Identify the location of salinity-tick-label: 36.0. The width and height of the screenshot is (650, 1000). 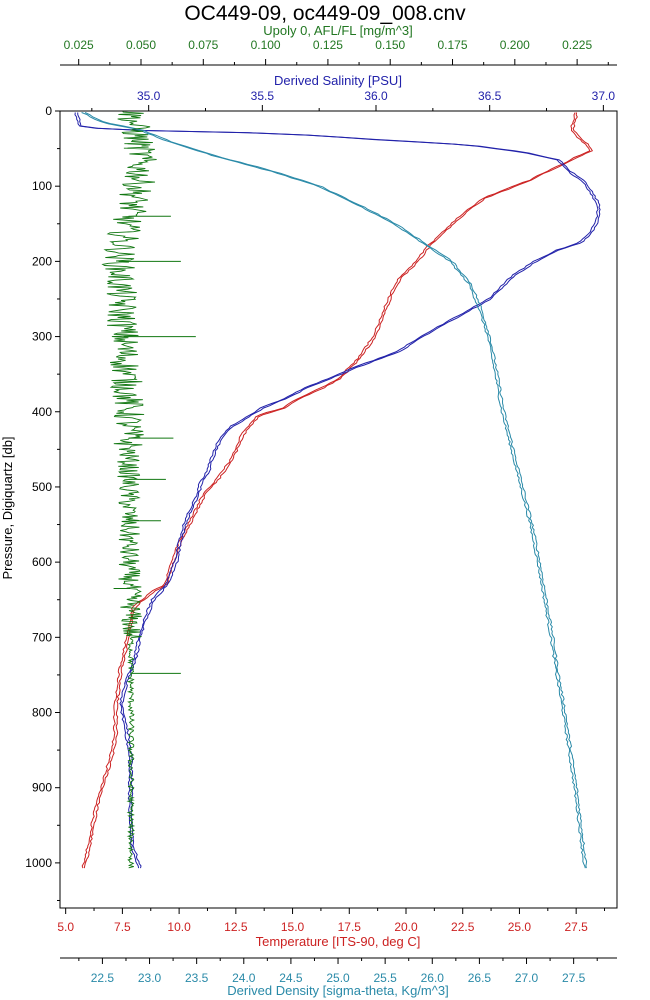
(376, 96).